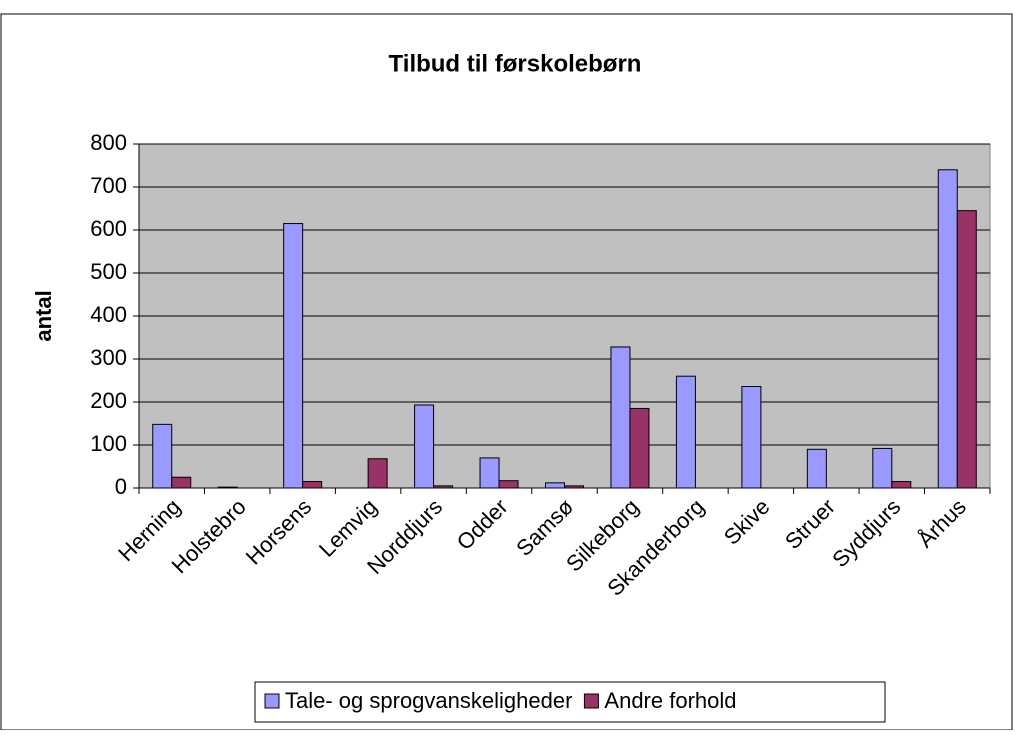 The image size is (1015, 735). What do you see at coordinates (108, 271) in the screenshot?
I see `y-tick-label: 500` at bounding box center [108, 271].